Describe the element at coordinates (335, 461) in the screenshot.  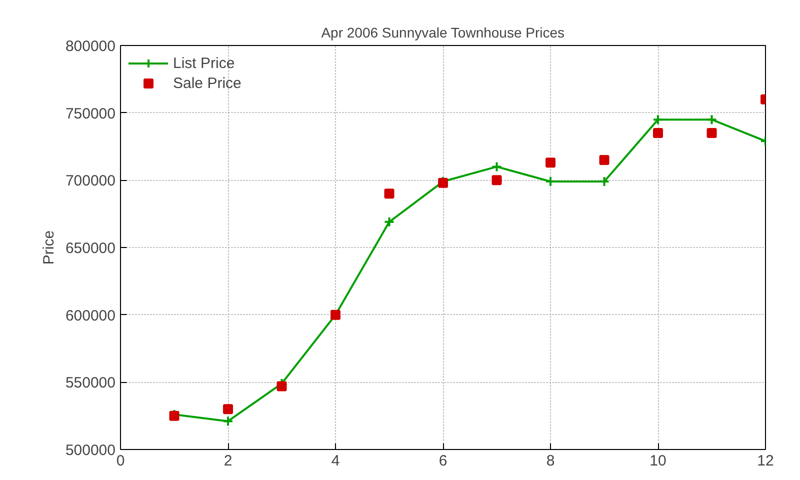
I see `x-tick-label: 4` at that location.